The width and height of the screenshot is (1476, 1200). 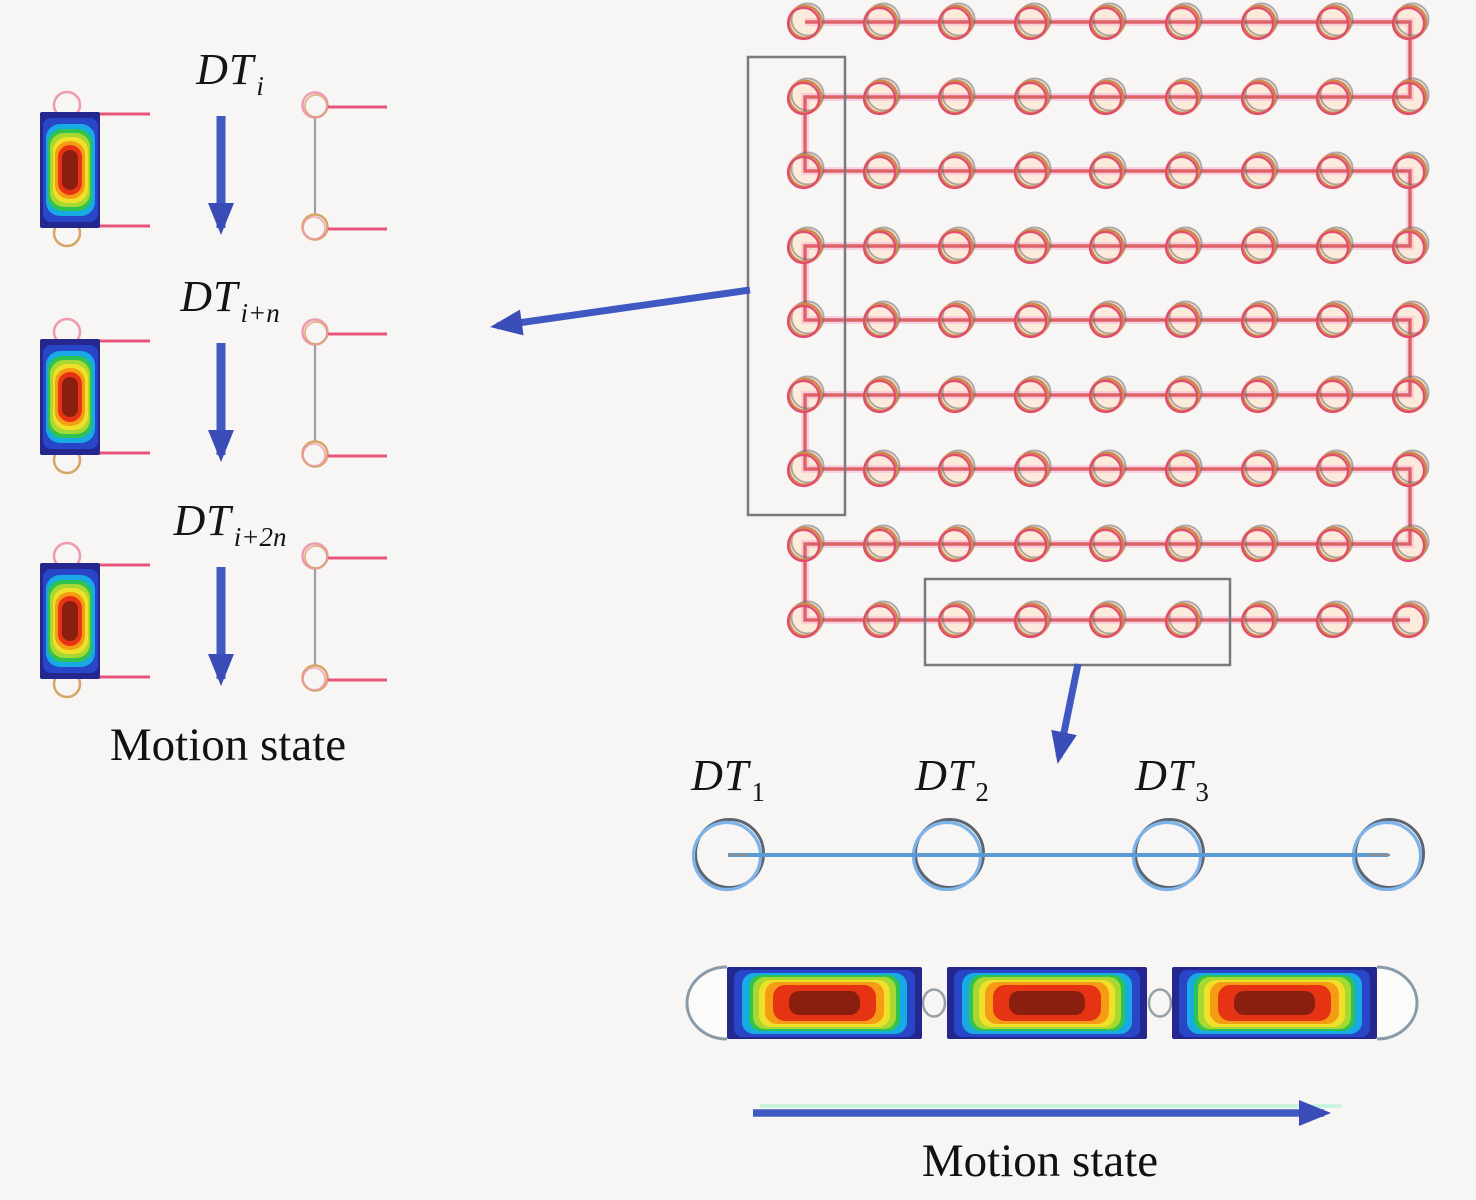 I want to click on dt-label-sub: i, so click(x=260, y=86).